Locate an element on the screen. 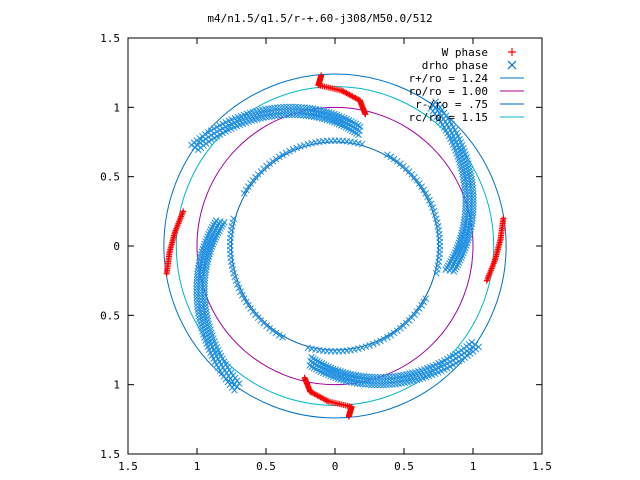 The image size is (640, 480). x-tick-label: 1.5 is located at coordinates (542, 466).